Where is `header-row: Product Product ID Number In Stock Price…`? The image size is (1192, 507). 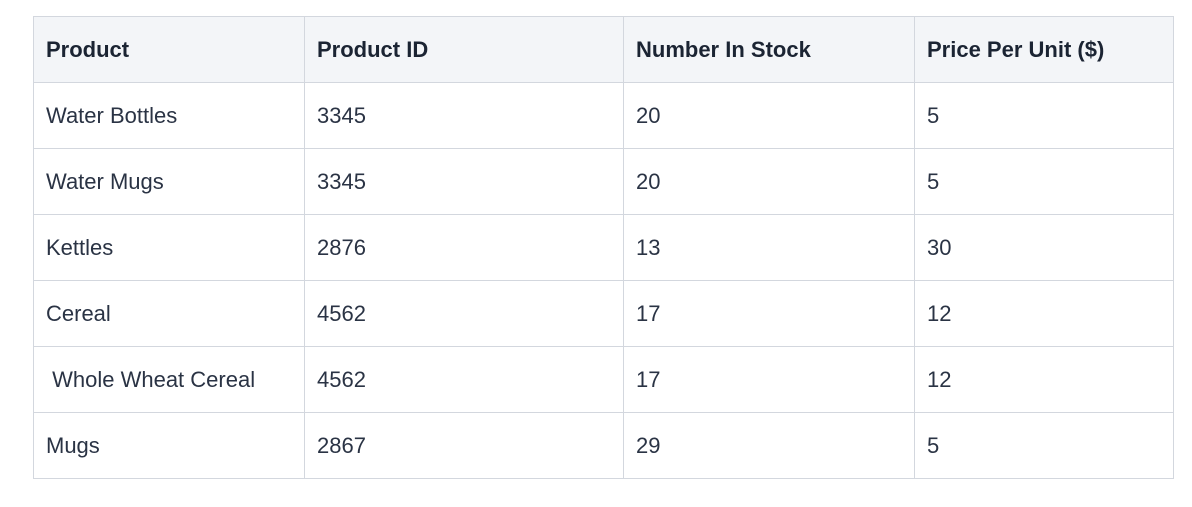
header-row: Product Product ID Number In Stock Price… is located at coordinates (603, 49).